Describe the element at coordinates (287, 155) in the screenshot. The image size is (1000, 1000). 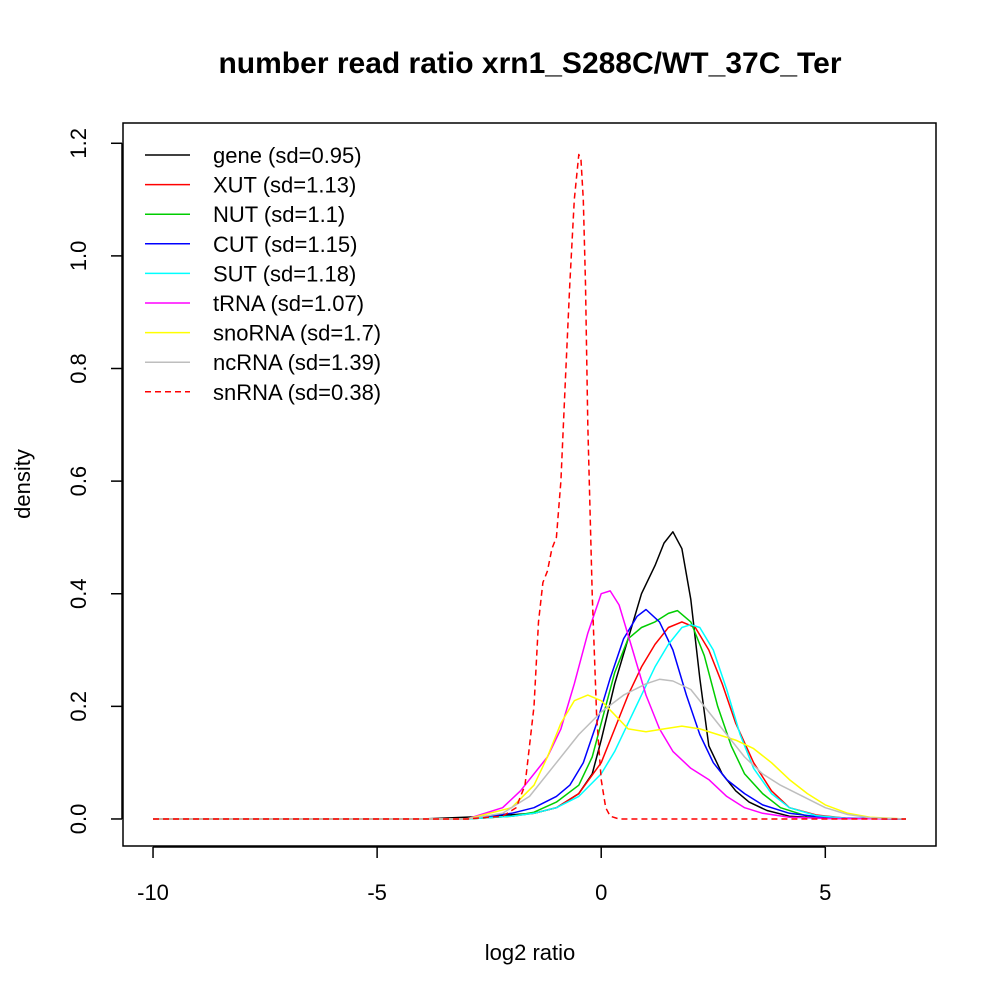
I see `legend-label: gene (sd=0.95)` at that location.